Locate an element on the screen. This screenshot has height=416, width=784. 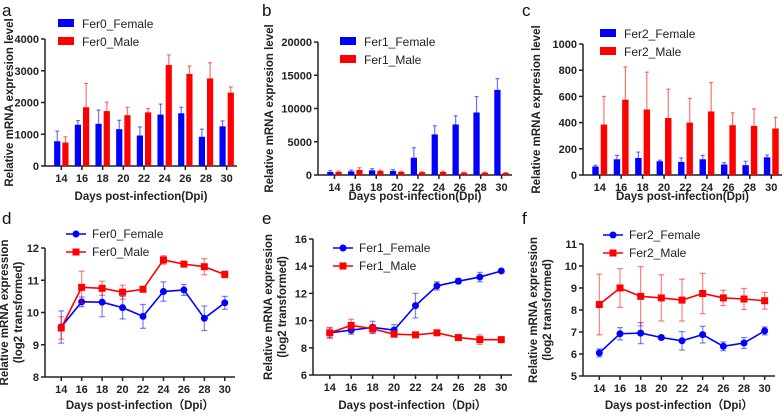
series-Fer1_Male is located at coordinates (415, 331).